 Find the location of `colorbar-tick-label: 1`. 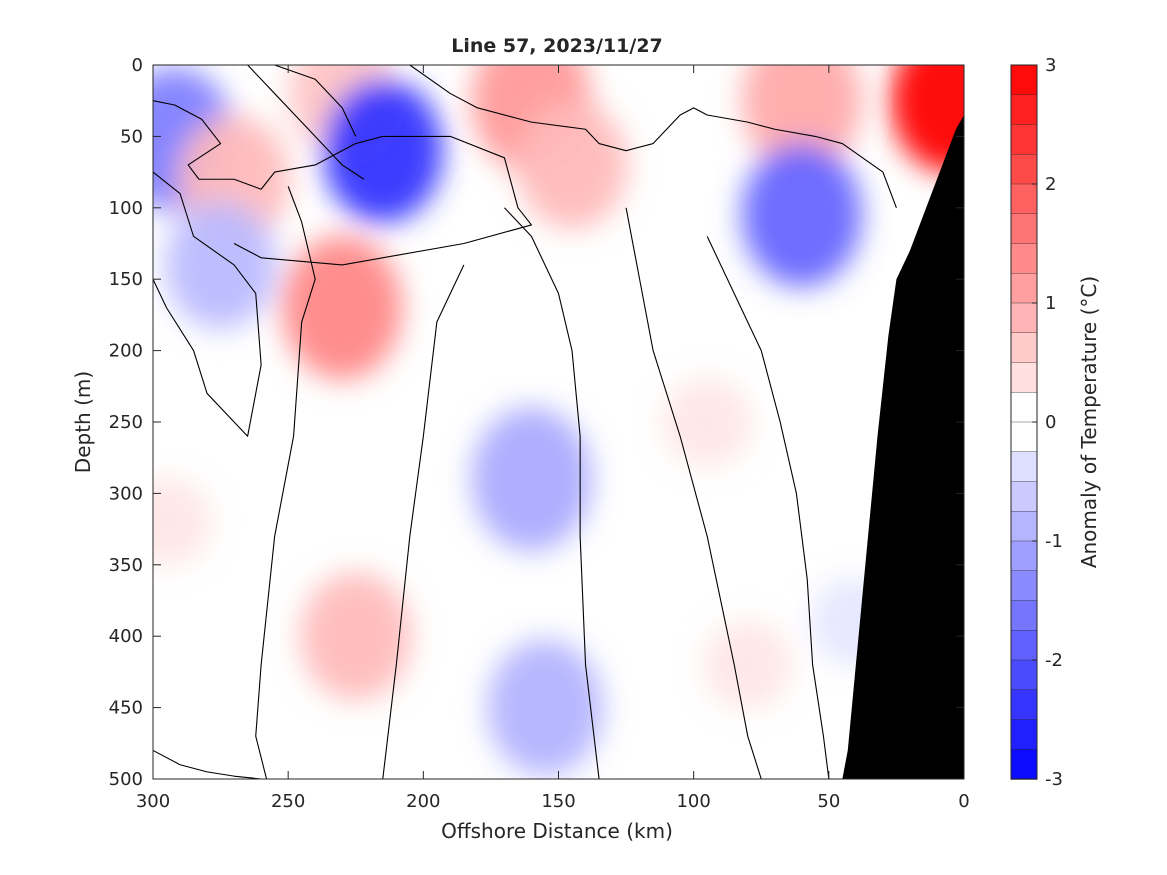

colorbar-tick-label: 1 is located at coordinates (1050, 303).